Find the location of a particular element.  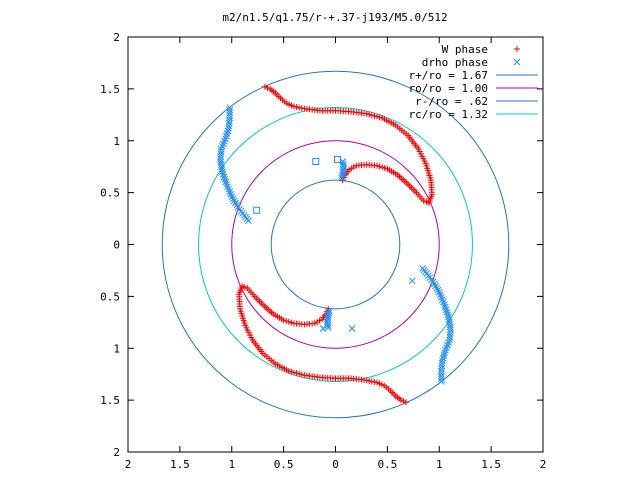

series-1-fill-24-4-d2 is located at coordinates (434, 284).